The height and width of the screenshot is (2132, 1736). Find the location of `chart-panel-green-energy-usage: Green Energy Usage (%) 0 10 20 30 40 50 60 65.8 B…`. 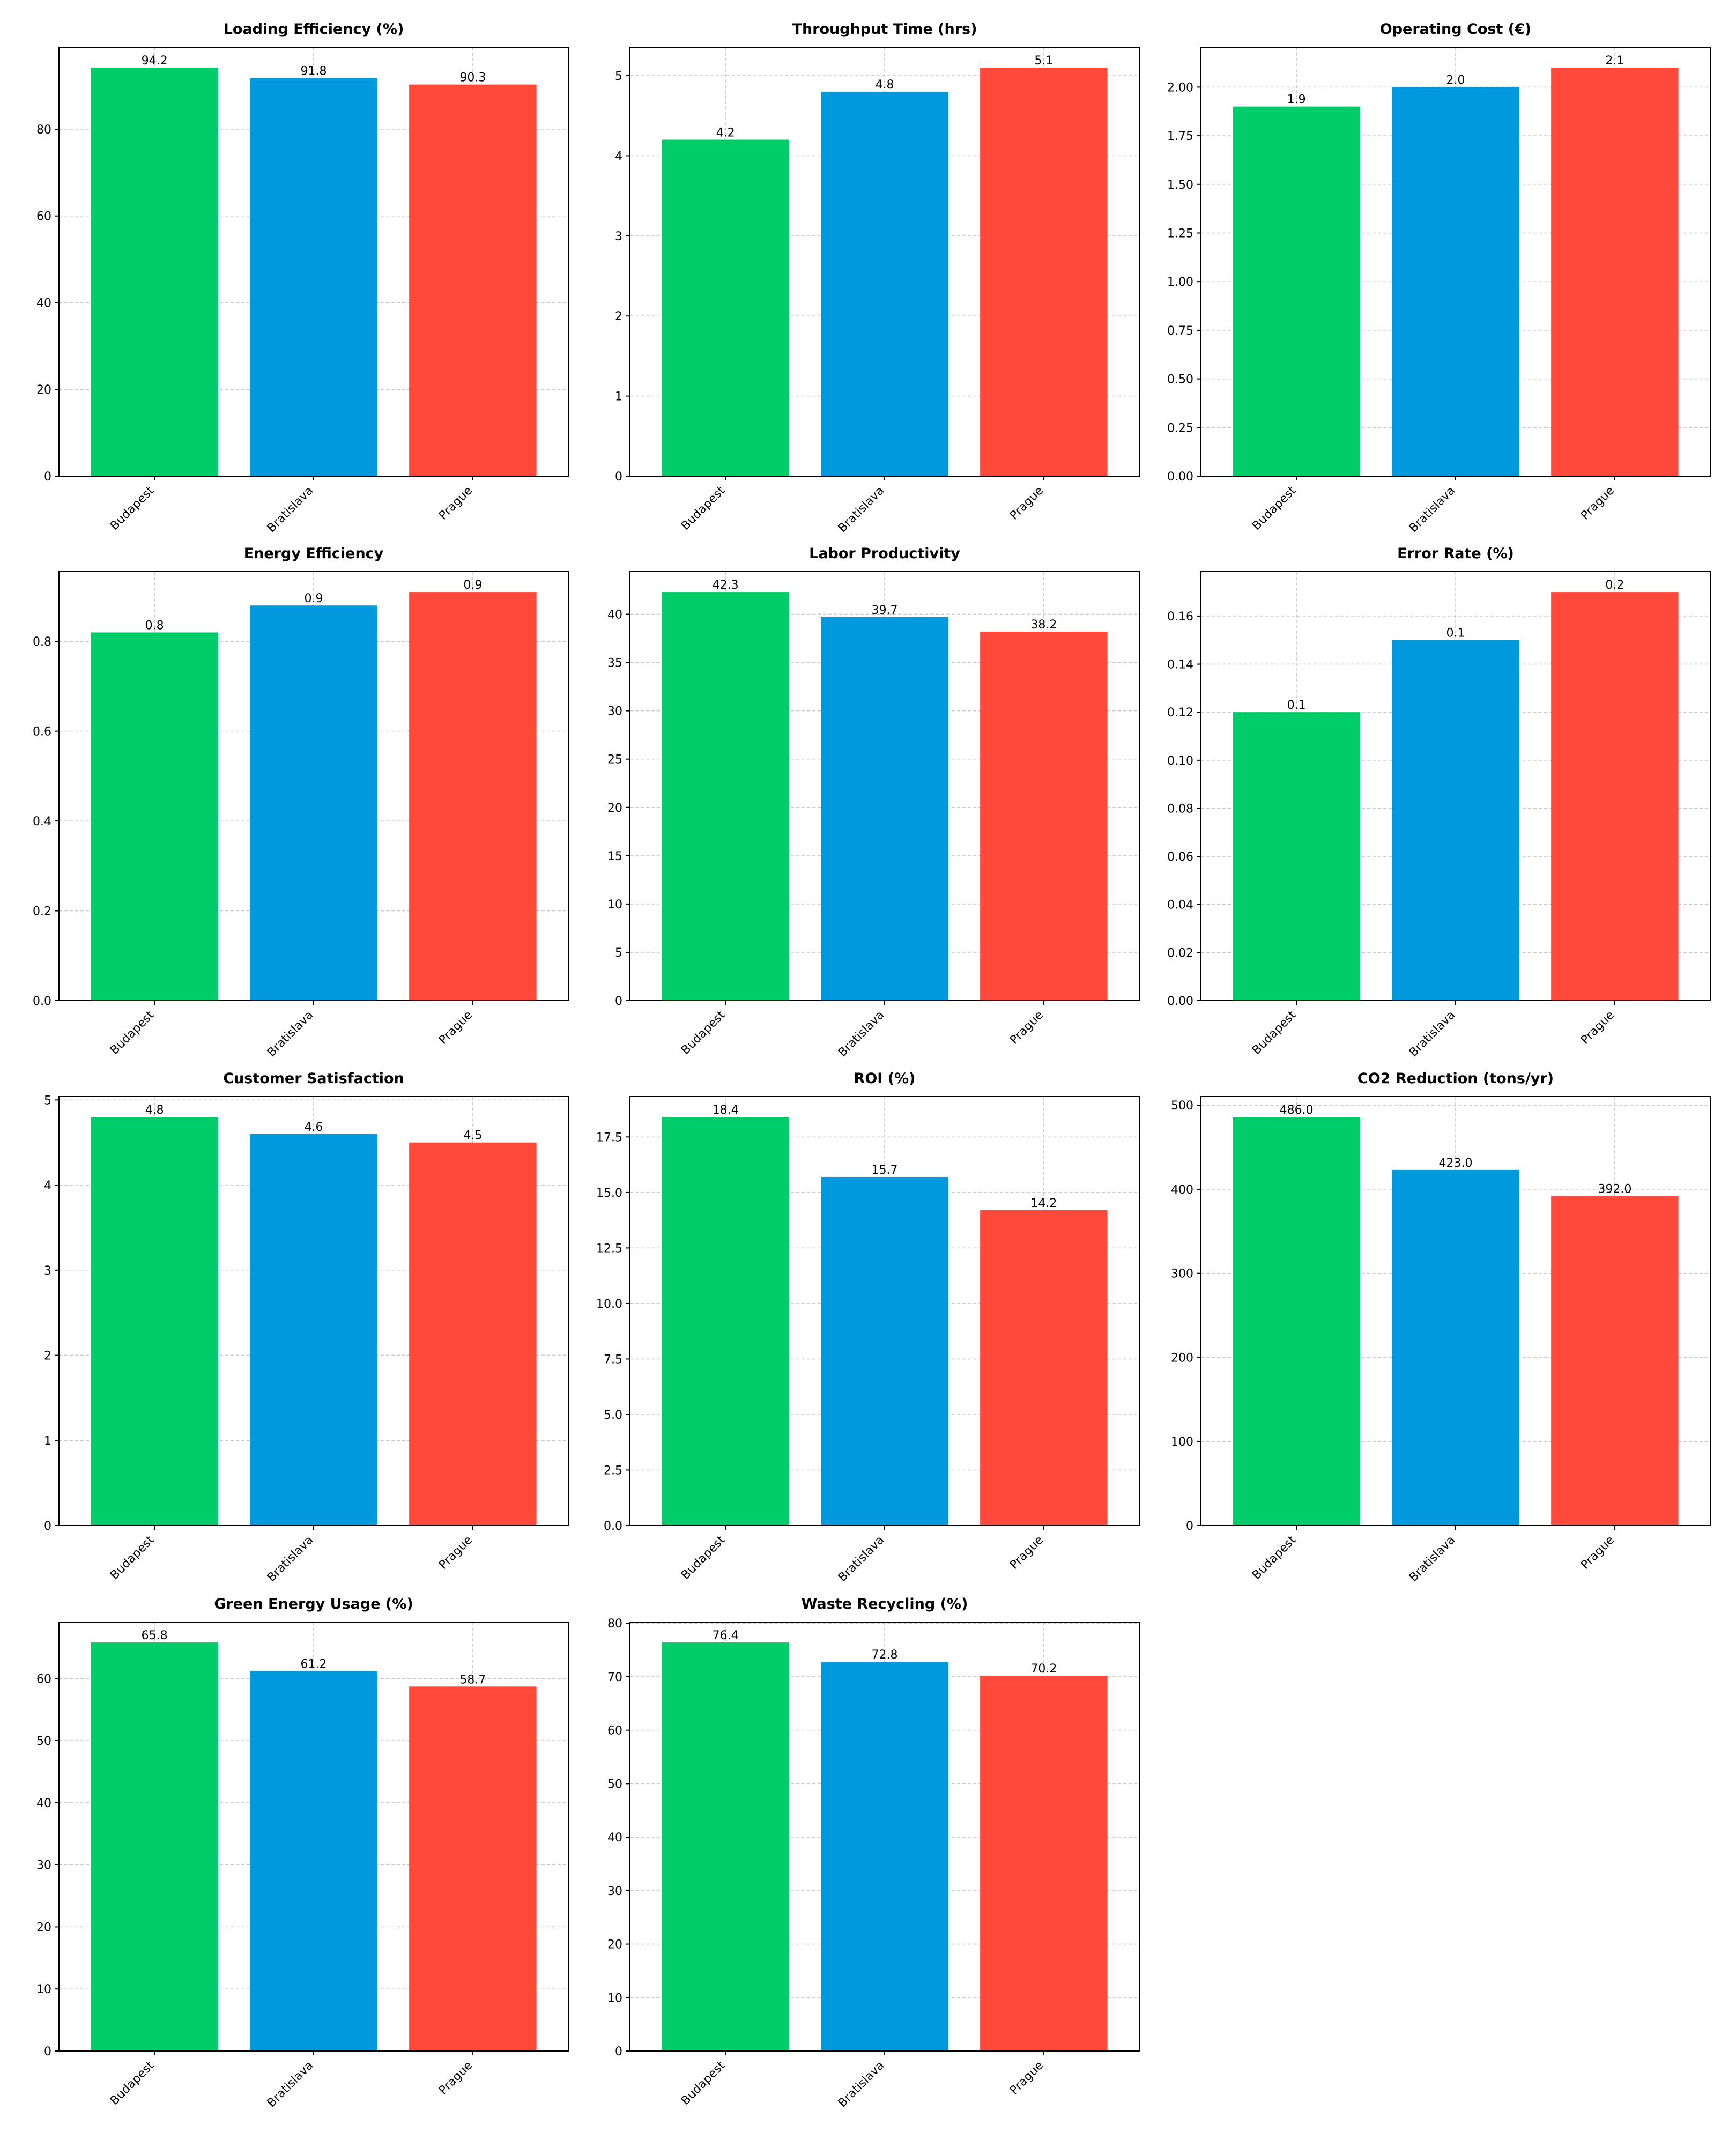

chart-panel-green-energy-usage: Green Energy Usage (%) 0 10 20 30 40 50 60 65.8 B… is located at coordinates (302, 1853).